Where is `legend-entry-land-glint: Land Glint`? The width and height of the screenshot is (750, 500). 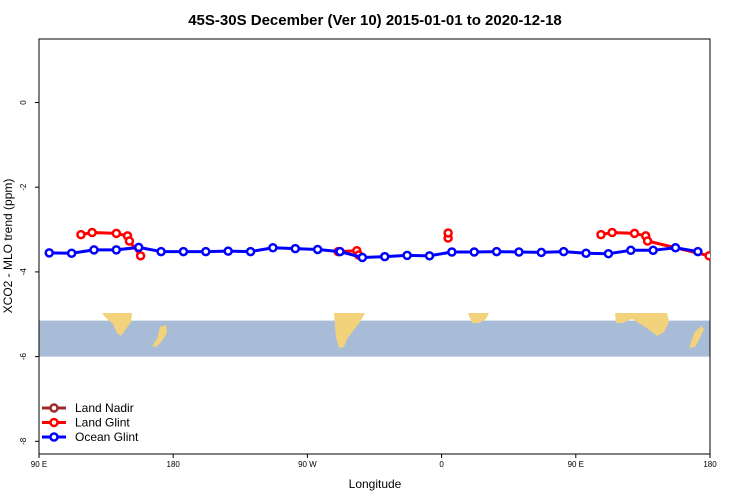 legend-entry-land-glint: Land Glint is located at coordinates (86, 423).